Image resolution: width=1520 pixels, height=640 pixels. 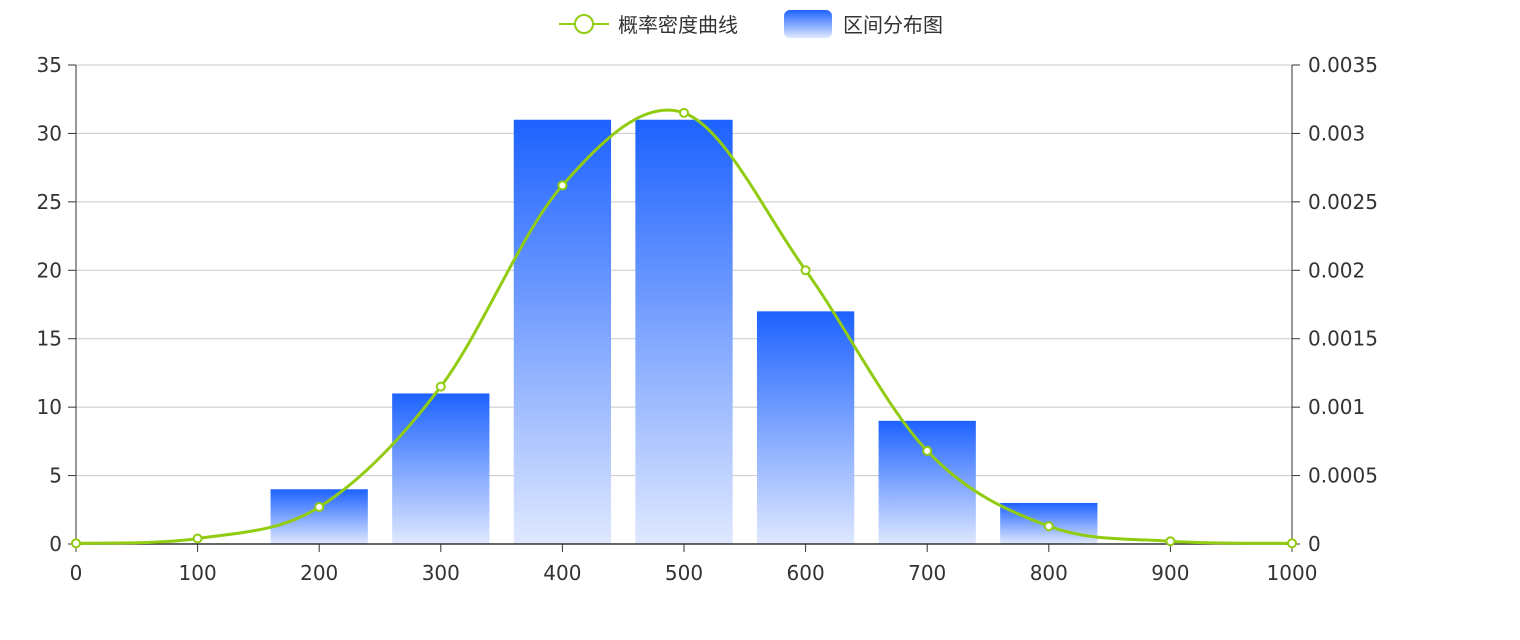 What do you see at coordinates (584, 24) in the screenshot?
I see `legend-circle-icon` at bounding box center [584, 24].